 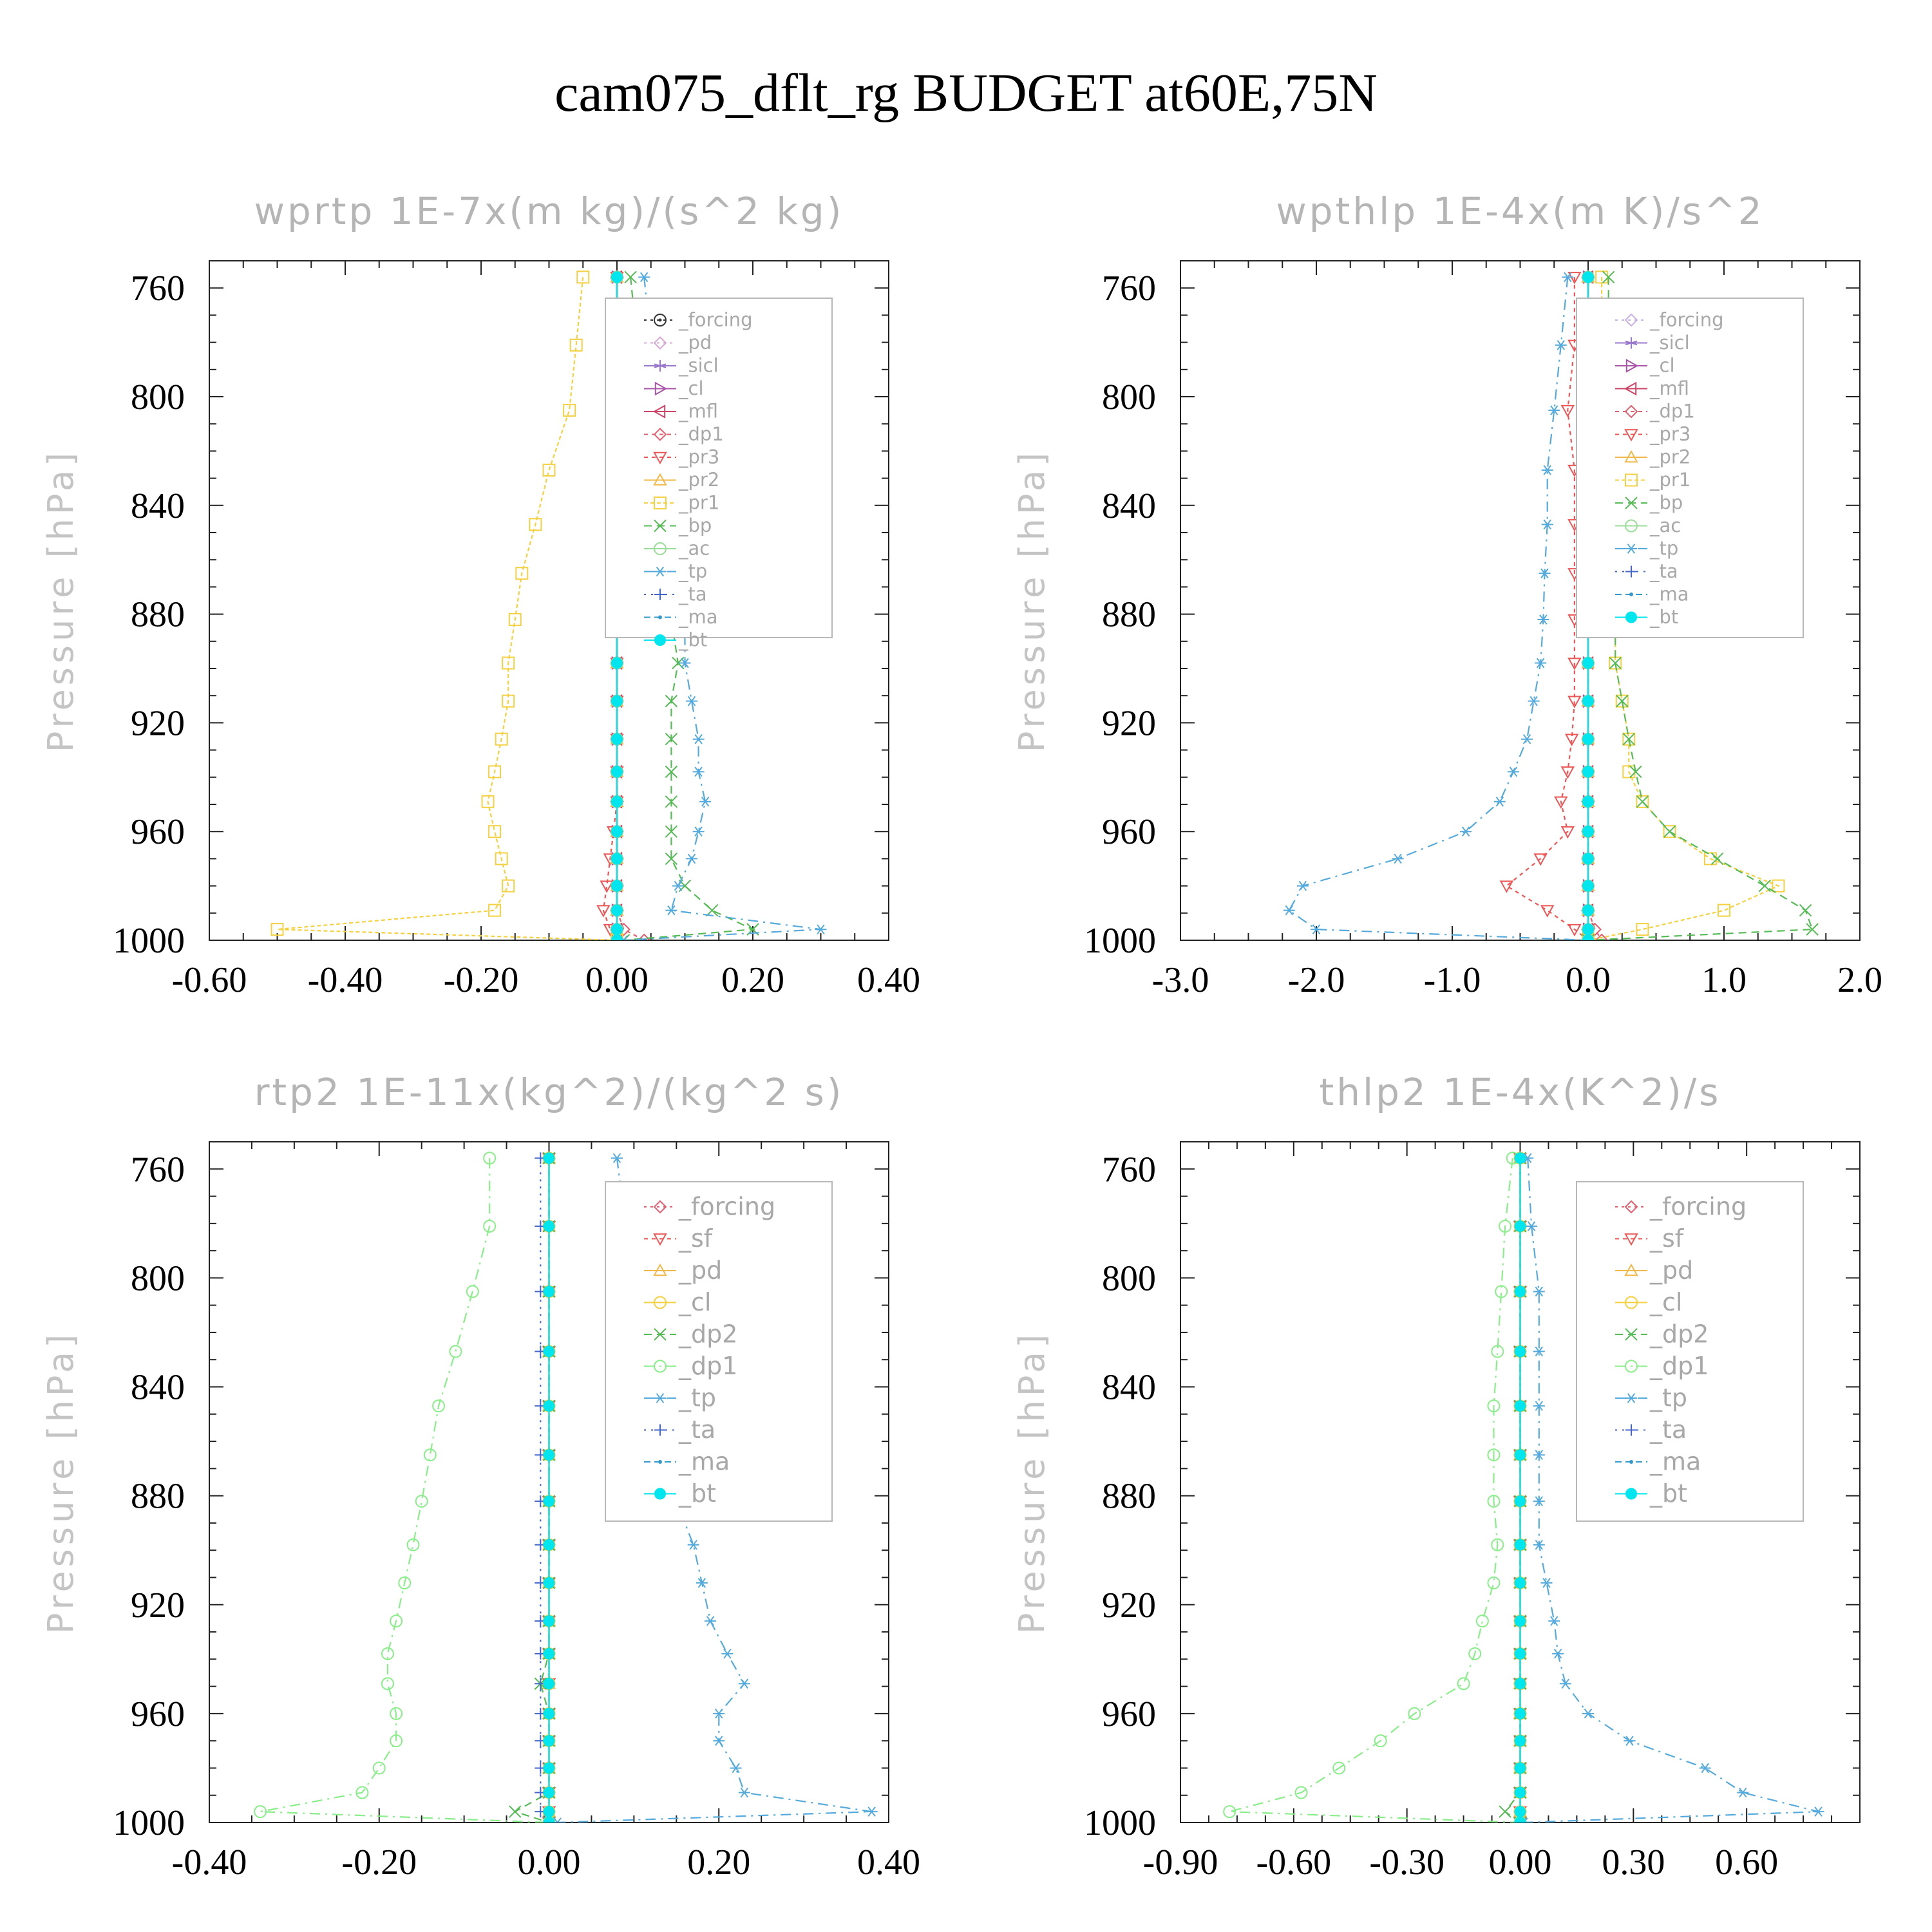 What do you see at coordinates (682, 503) in the screenshot?
I see `legend-item: _pr1` at bounding box center [682, 503].